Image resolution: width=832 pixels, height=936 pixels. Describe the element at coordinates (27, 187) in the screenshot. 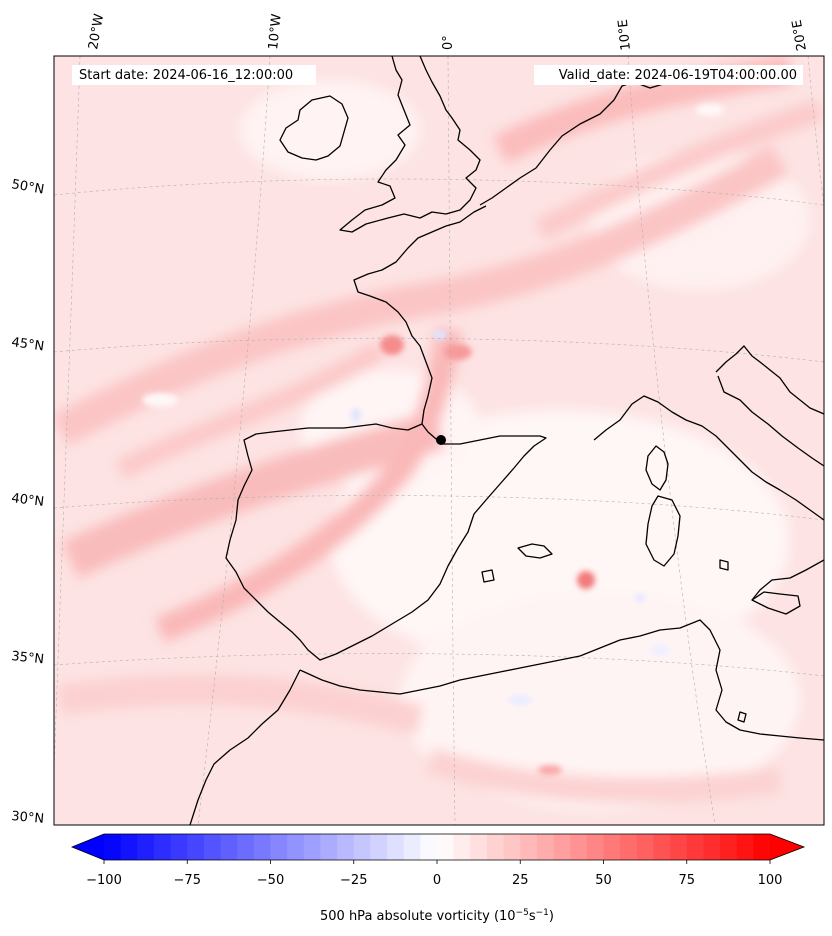

I see `lat-label-50n: 50°N` at that location.